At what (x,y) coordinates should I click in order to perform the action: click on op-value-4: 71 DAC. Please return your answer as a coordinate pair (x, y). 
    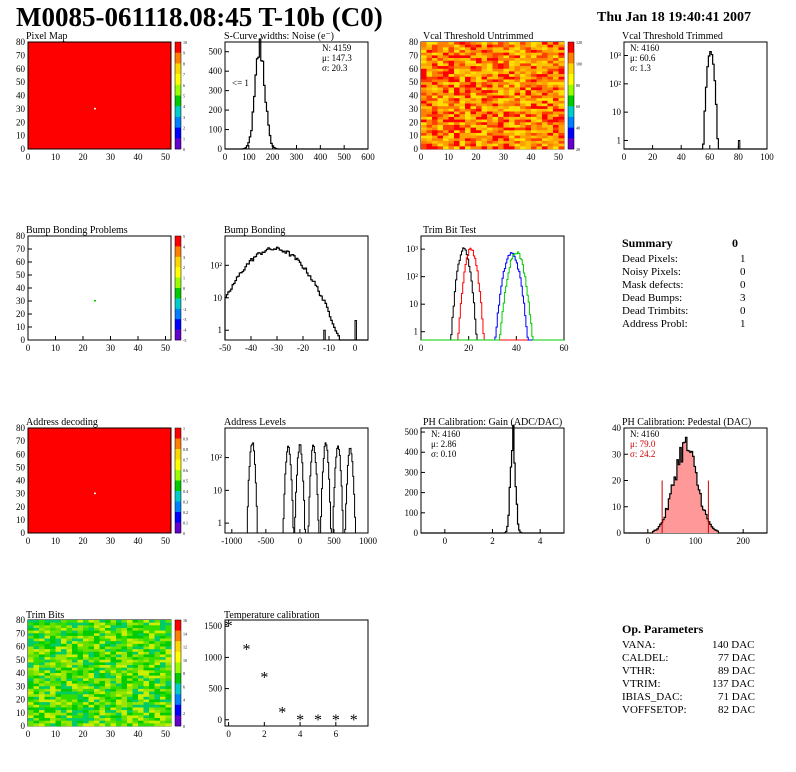
    Looking at the image, I should click on (736, 697).